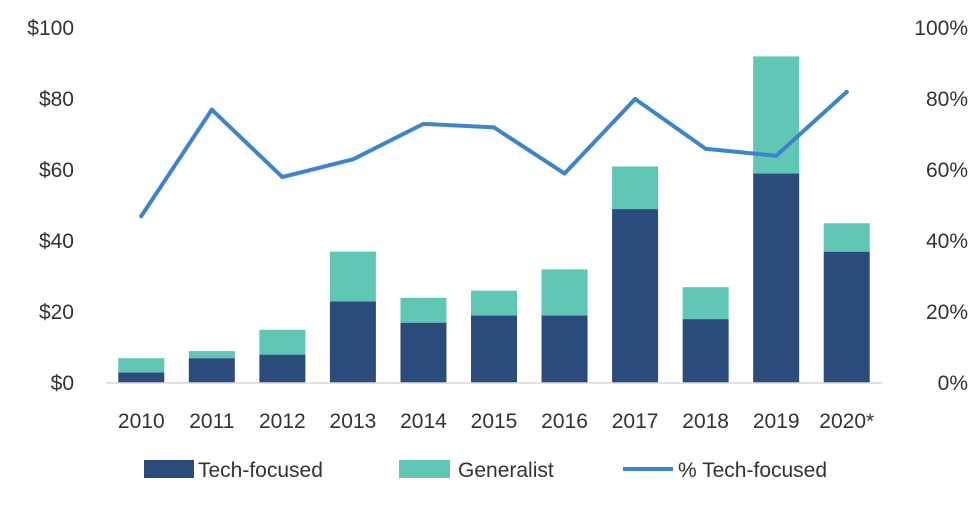  Describe the element at coordinates (705, 421) in the screenshot. I see `x-axis-tick-label: 2018` at that location.